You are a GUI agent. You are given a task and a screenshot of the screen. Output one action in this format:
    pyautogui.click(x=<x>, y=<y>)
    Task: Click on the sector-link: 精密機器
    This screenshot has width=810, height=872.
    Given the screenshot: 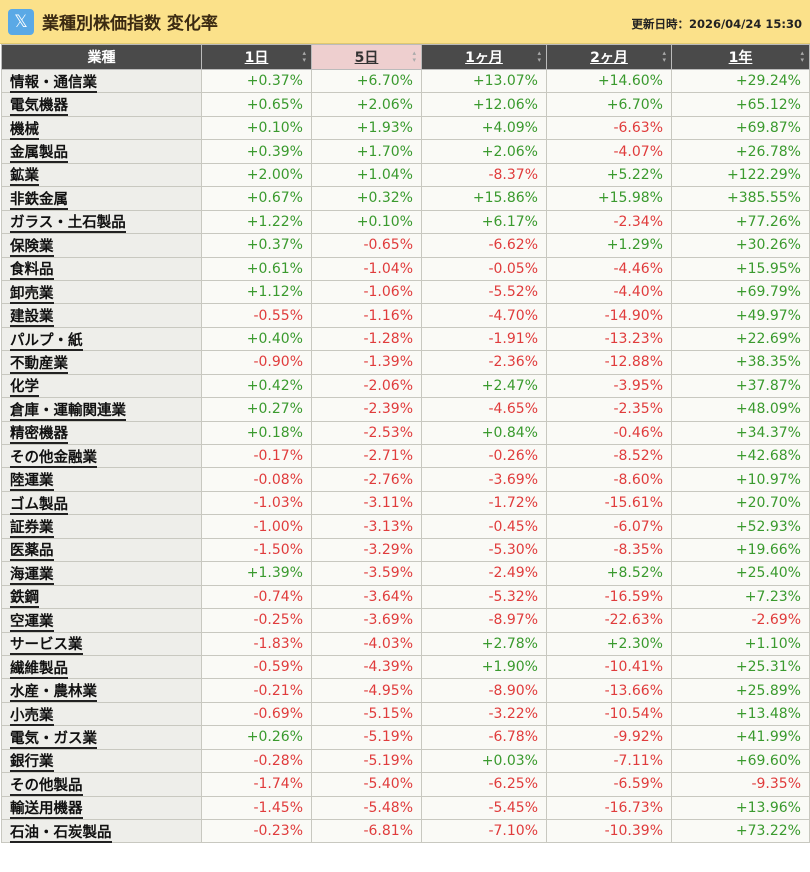 What is the action you would take?
    pyautogui.click(x=39, y=435)
    